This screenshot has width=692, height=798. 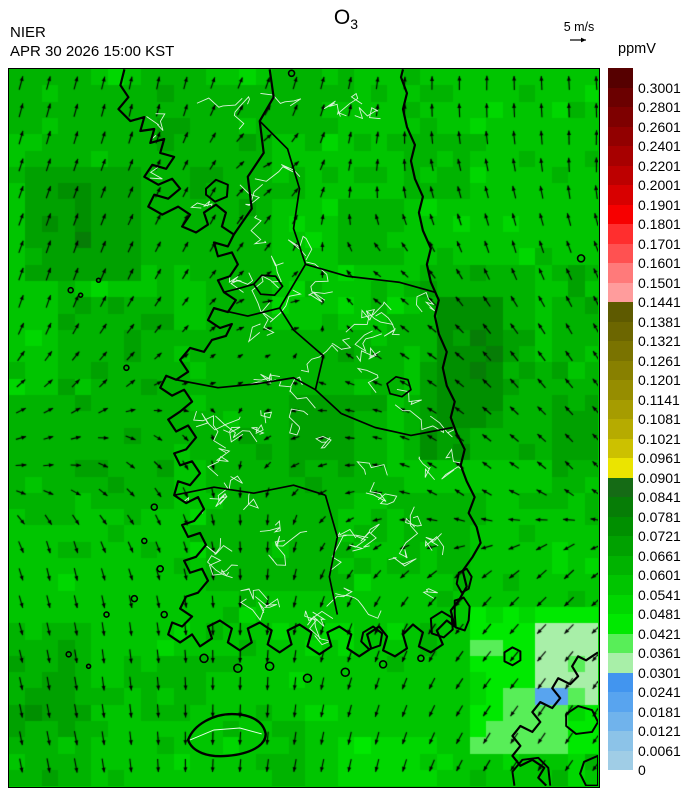 What do you see at coordinates (659, 321) in the screenshot?
I see `colorbar-tick-label: 0.1381` at bounding box center [659, 321].